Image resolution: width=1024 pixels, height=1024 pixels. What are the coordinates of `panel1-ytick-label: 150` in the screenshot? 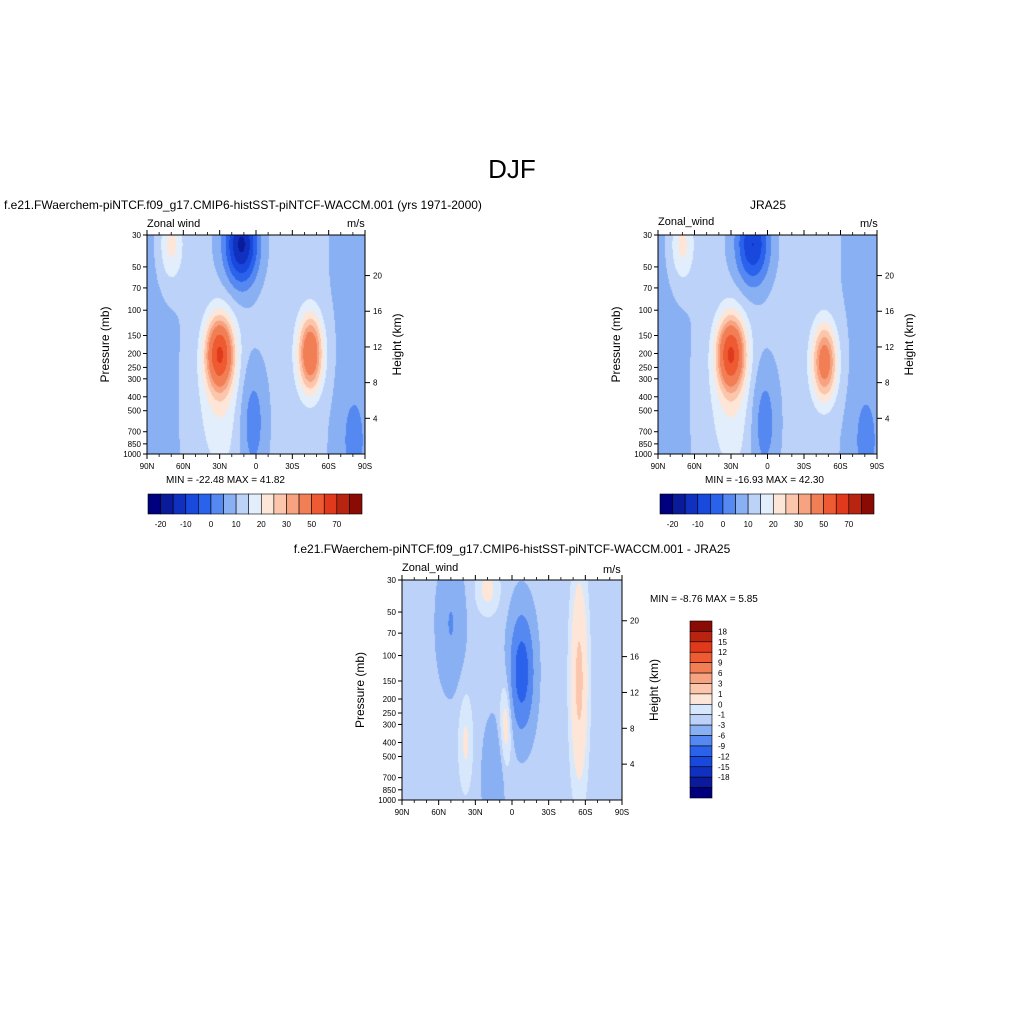 It's located at (135, 336).